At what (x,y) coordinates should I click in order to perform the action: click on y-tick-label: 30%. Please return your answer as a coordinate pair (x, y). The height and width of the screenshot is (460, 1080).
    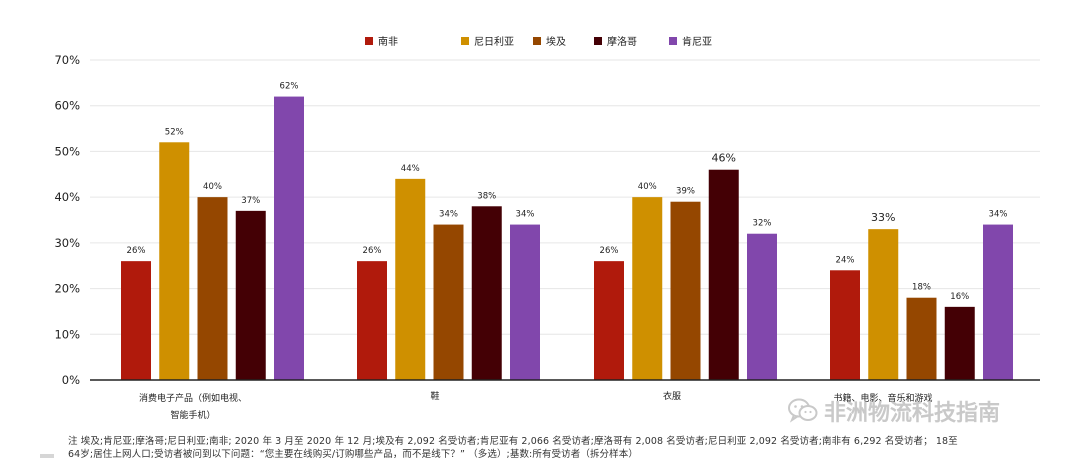
    Looking at the image, I should click on (67, 243).